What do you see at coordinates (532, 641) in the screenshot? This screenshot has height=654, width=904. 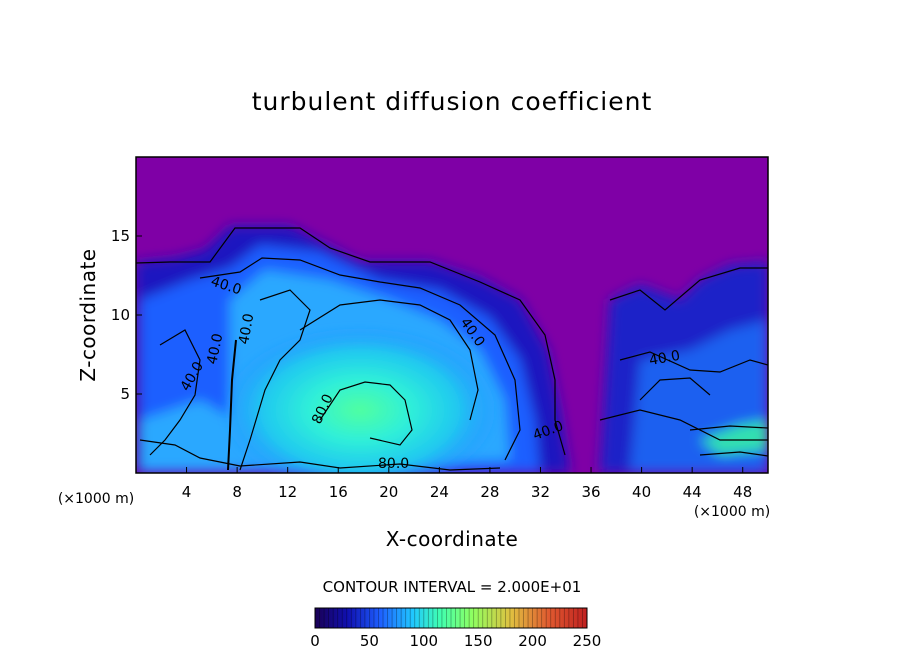 I see `colorbar-tick-label: 200` at bounding box center [532, 641].